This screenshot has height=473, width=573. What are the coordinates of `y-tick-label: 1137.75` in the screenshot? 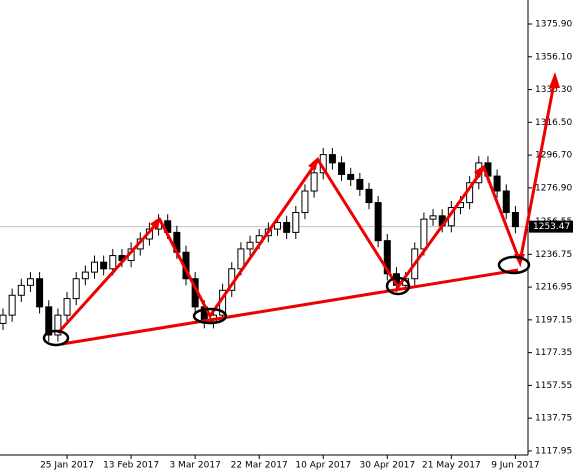 It's located at (553, 419).